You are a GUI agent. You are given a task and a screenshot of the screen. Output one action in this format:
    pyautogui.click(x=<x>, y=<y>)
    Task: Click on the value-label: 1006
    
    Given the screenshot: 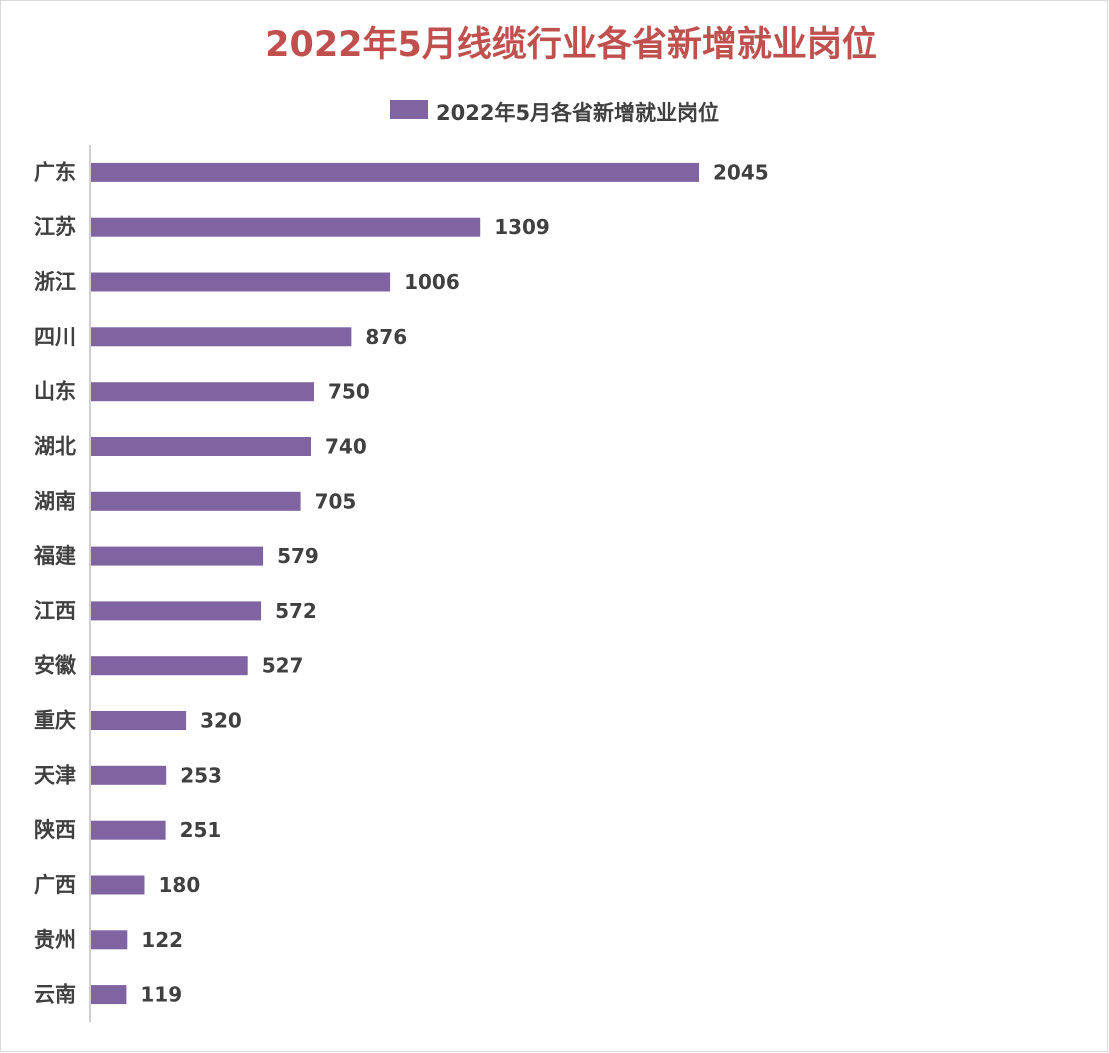 What is the action you would take?
    pyautogui.click(x=432, y=282)
    